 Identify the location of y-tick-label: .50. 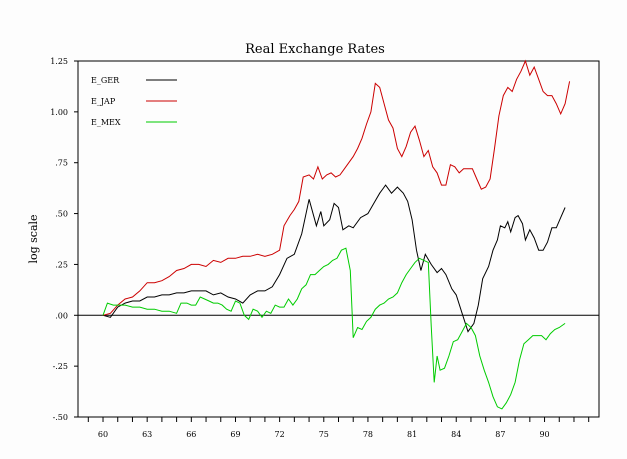
(61, 214).